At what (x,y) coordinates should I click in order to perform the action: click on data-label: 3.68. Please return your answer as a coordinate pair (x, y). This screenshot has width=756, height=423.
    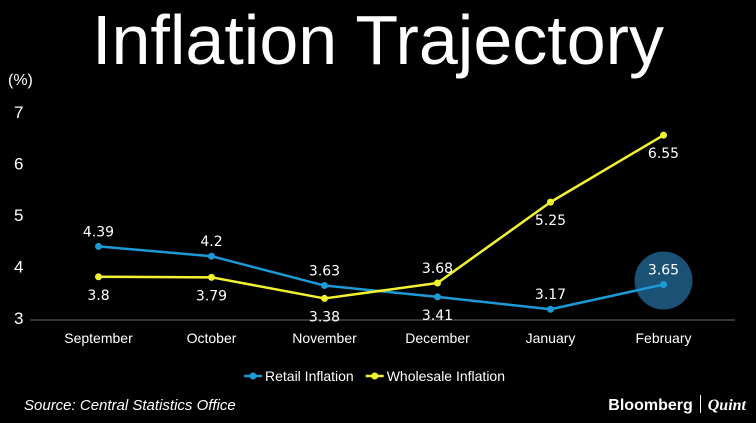
    Looking at the image, I should click on (437, 269).